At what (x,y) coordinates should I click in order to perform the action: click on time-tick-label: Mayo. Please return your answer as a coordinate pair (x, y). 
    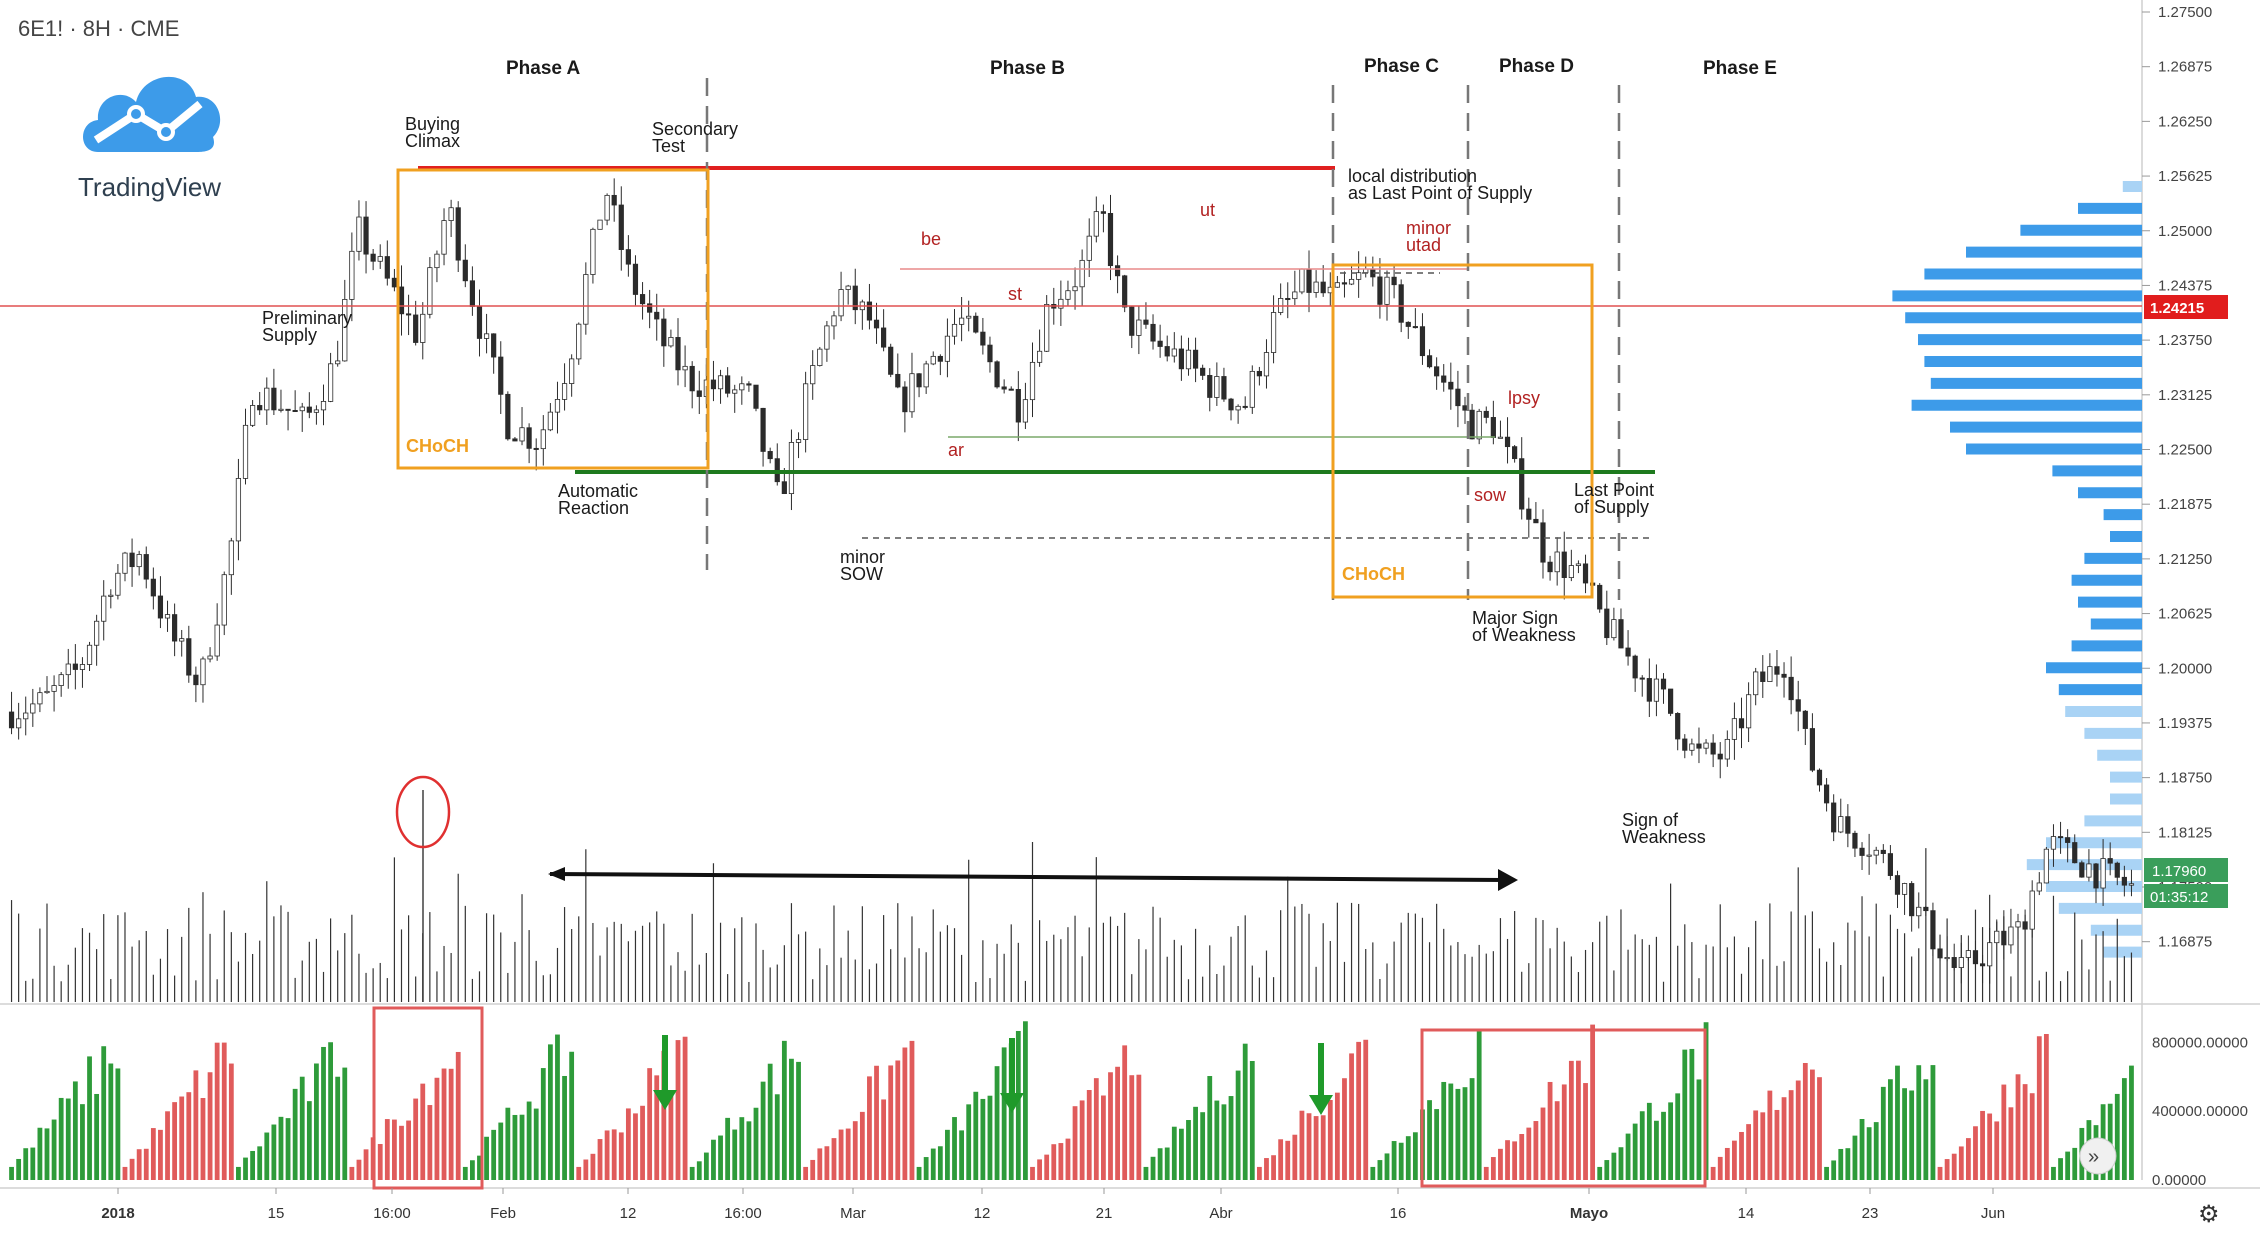
    Looking at the image, I should click on (1589, 1213).